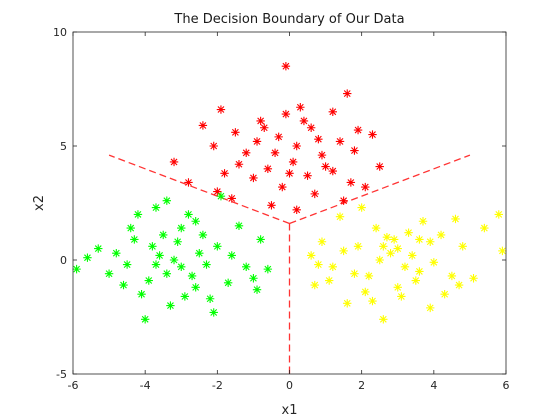 The width and height of the screenshot is (560, 420). What do you see at coordinates (145, 385) in the screenshot?
I see `x-tick-label: -4` at bounding box center [145, 385].